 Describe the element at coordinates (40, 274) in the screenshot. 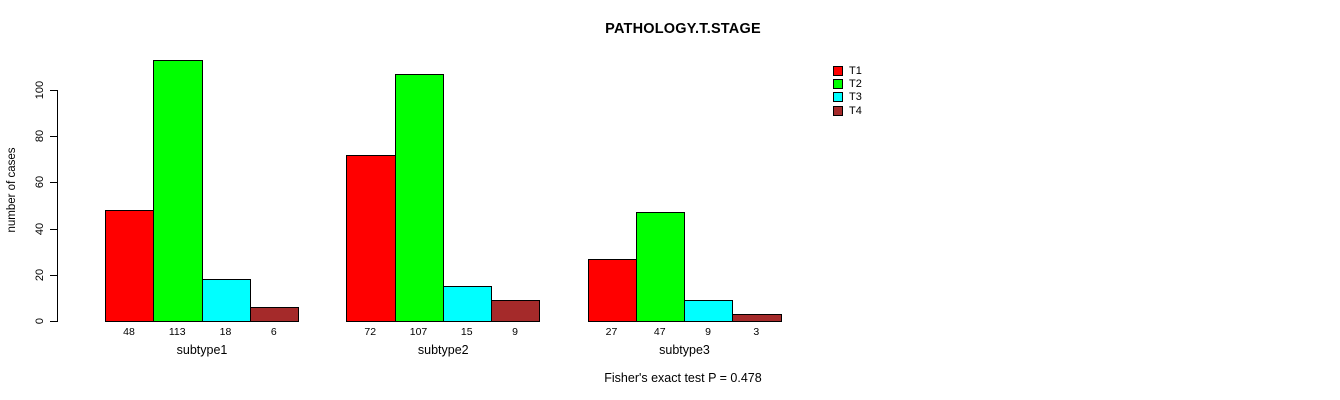

I see `y-axis-tick-label: 20` at that location.